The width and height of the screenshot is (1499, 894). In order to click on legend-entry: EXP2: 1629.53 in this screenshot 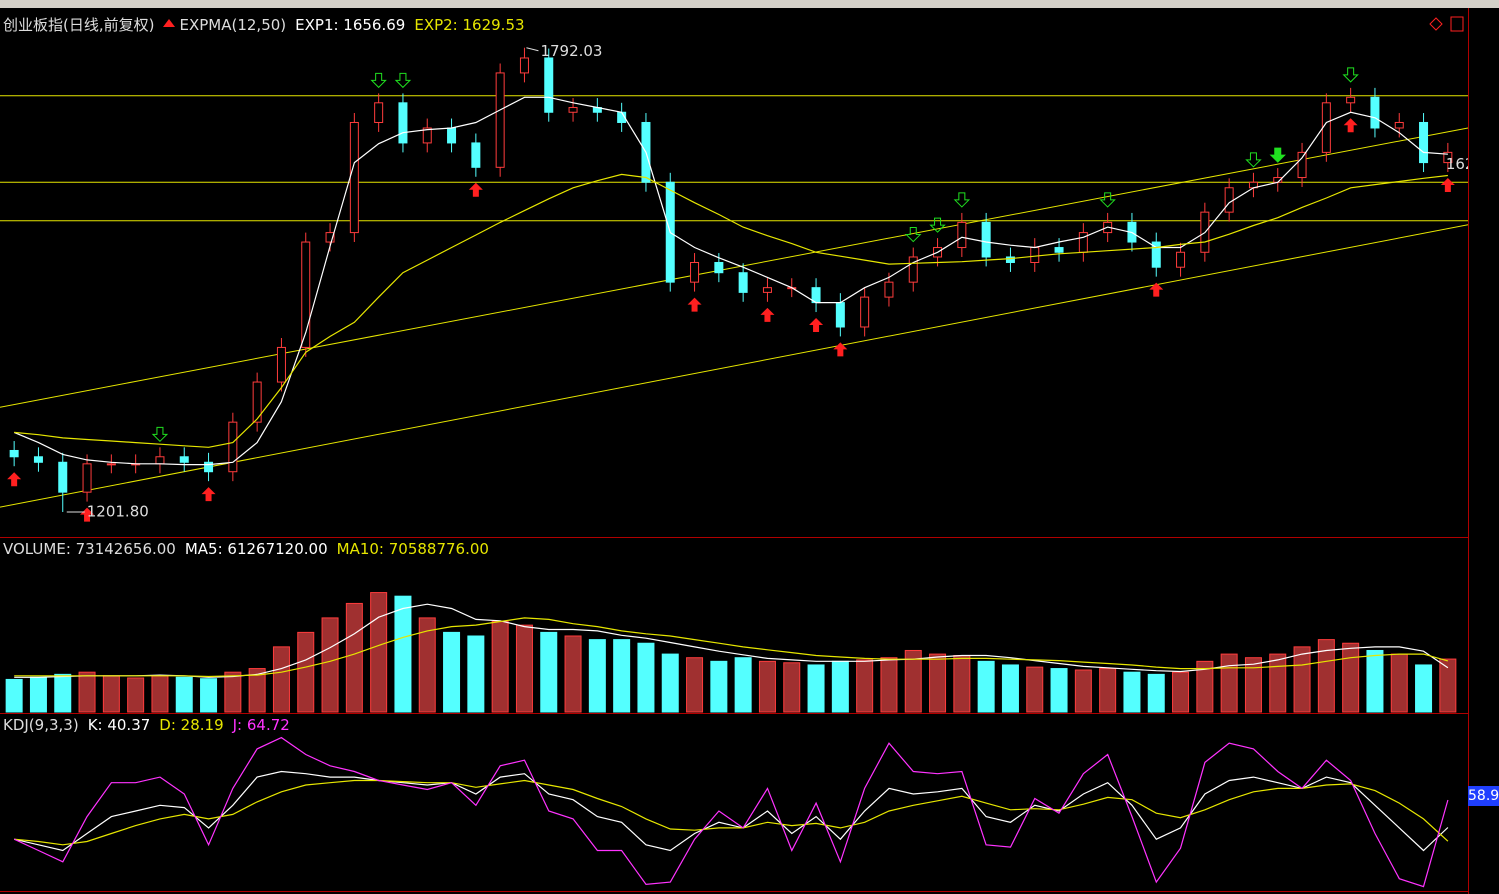, I will do `click(469, 24)`.